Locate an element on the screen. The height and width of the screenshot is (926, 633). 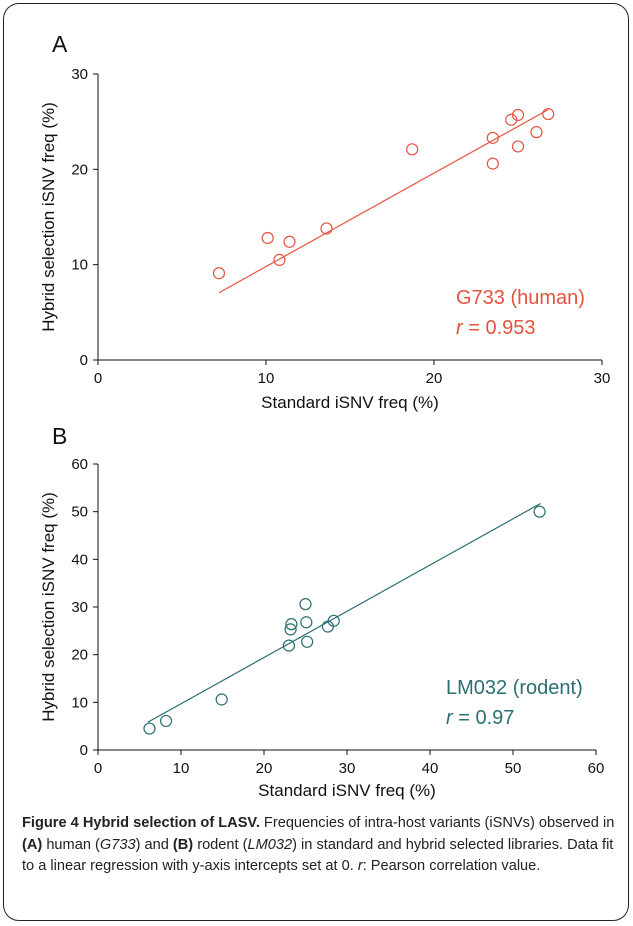
caption-text-6: : Pearson correlation value. is located at coordinates (451, 866).